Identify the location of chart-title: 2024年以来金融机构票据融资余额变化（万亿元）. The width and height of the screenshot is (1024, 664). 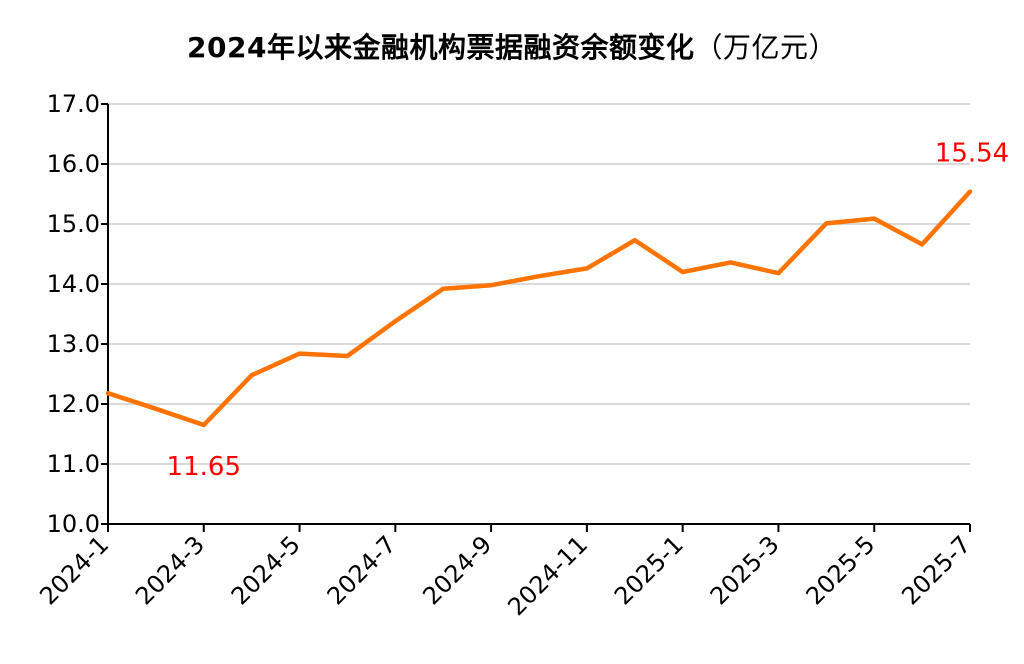
(512, 46).